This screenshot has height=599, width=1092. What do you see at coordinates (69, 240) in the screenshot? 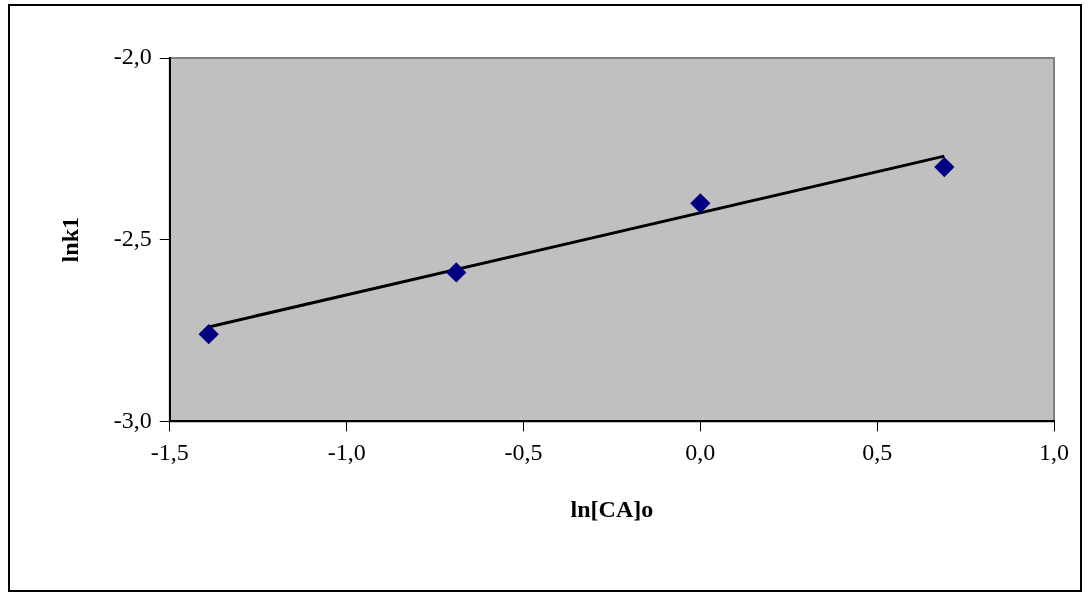
I see `y-axis-title: lnk1` at bounding box center [69, 240].